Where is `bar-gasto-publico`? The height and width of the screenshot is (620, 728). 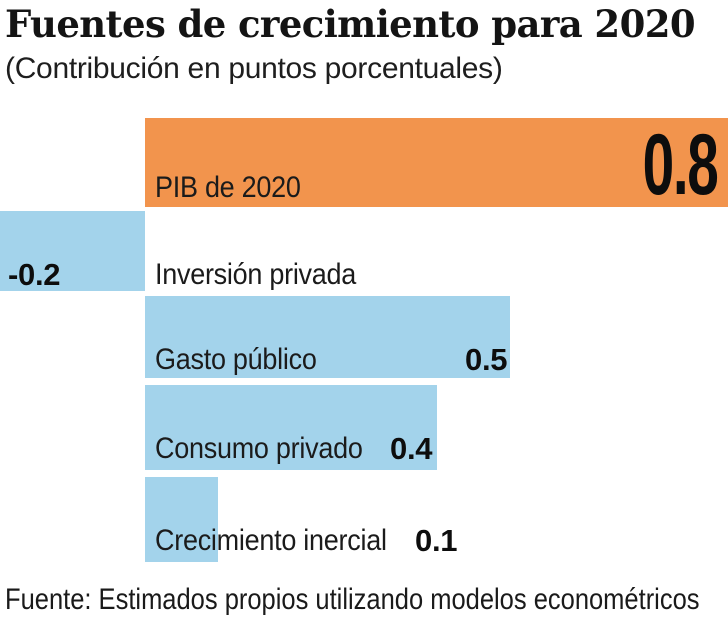 bar-gasto-publico is located at coordinates (327, 337).